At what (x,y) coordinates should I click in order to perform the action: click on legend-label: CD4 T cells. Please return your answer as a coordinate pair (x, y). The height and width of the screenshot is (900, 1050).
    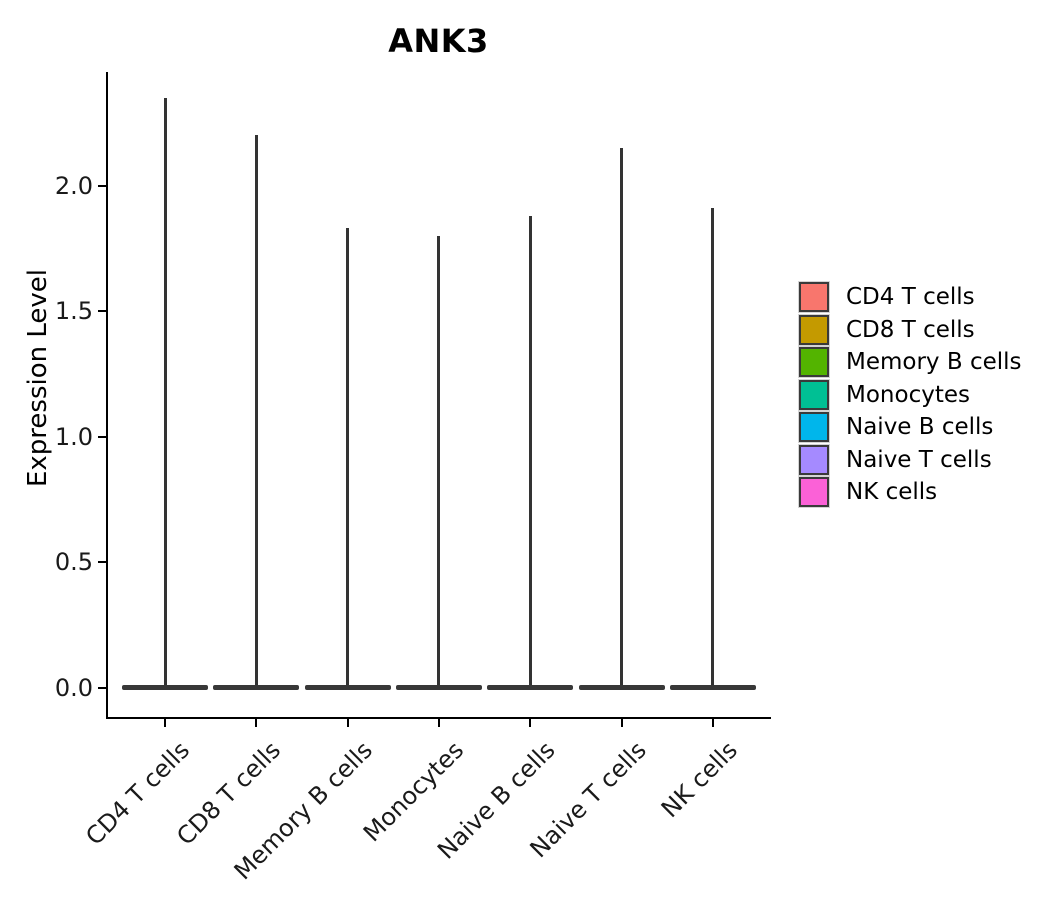
    Looking at the image, I should click on (910, 297).